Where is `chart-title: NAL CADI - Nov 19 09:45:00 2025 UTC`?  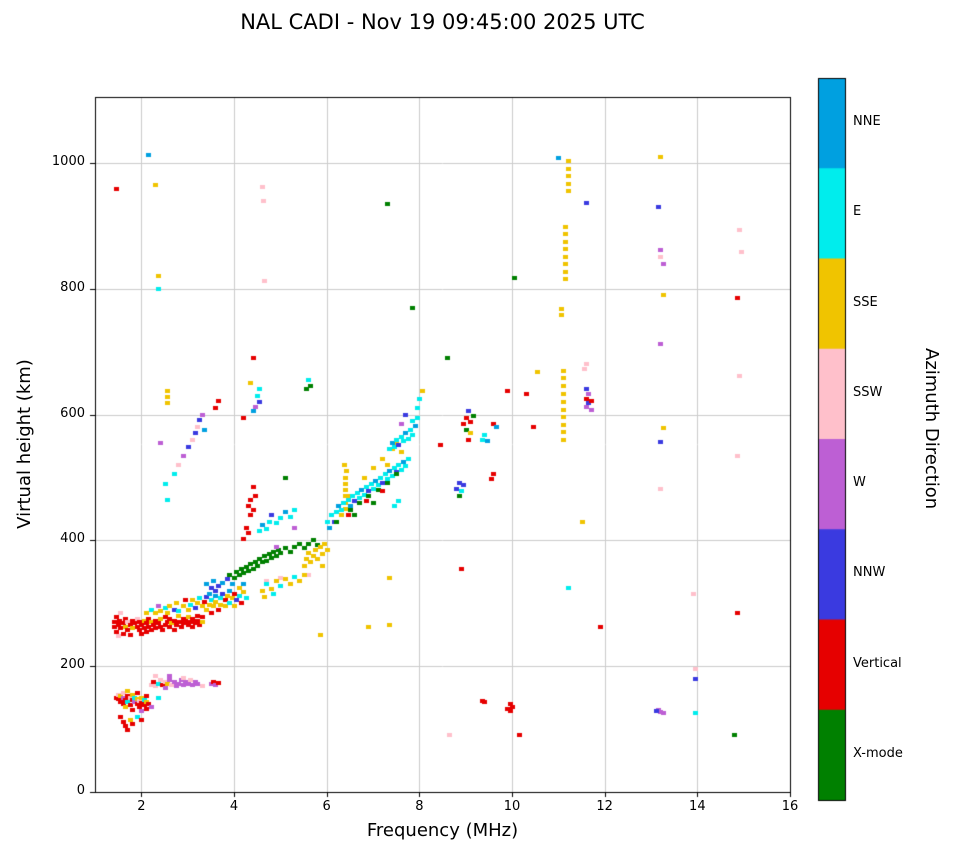
chart-title: NAL CADI - Nov 19 09:45:00 2025 UTC is located at coordinates (442, 22).